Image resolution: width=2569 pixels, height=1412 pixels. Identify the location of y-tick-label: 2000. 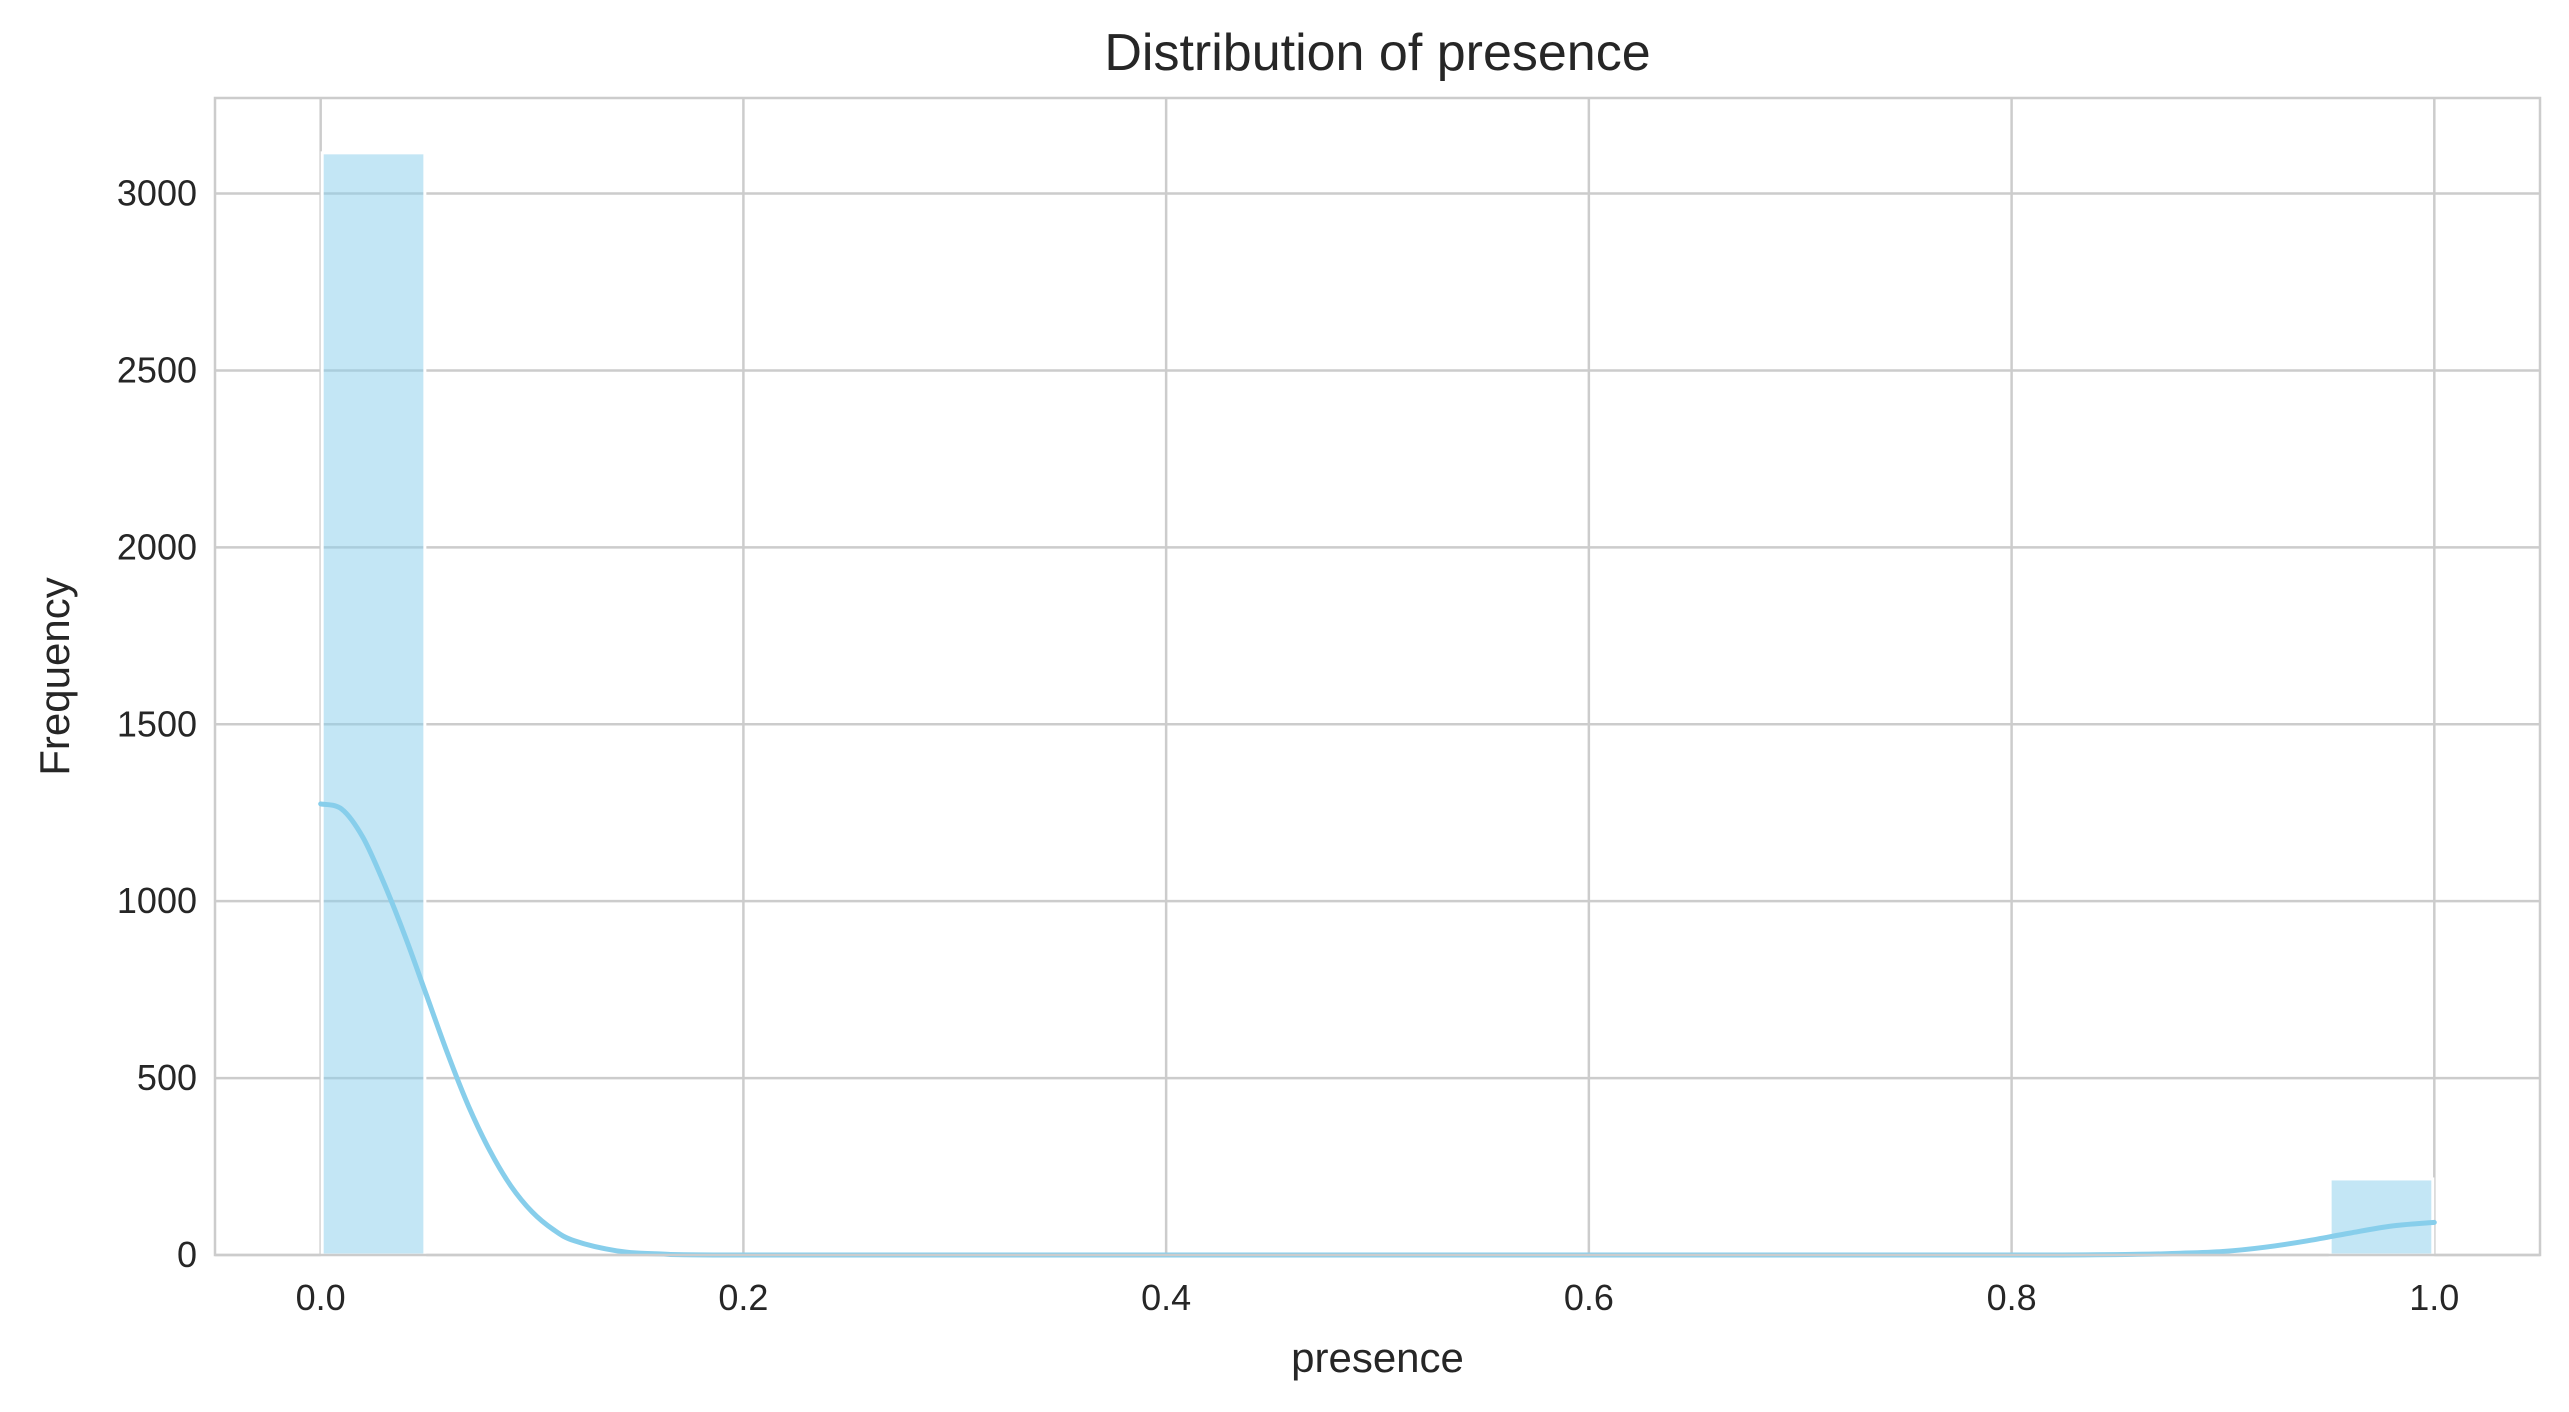
(157, 546).